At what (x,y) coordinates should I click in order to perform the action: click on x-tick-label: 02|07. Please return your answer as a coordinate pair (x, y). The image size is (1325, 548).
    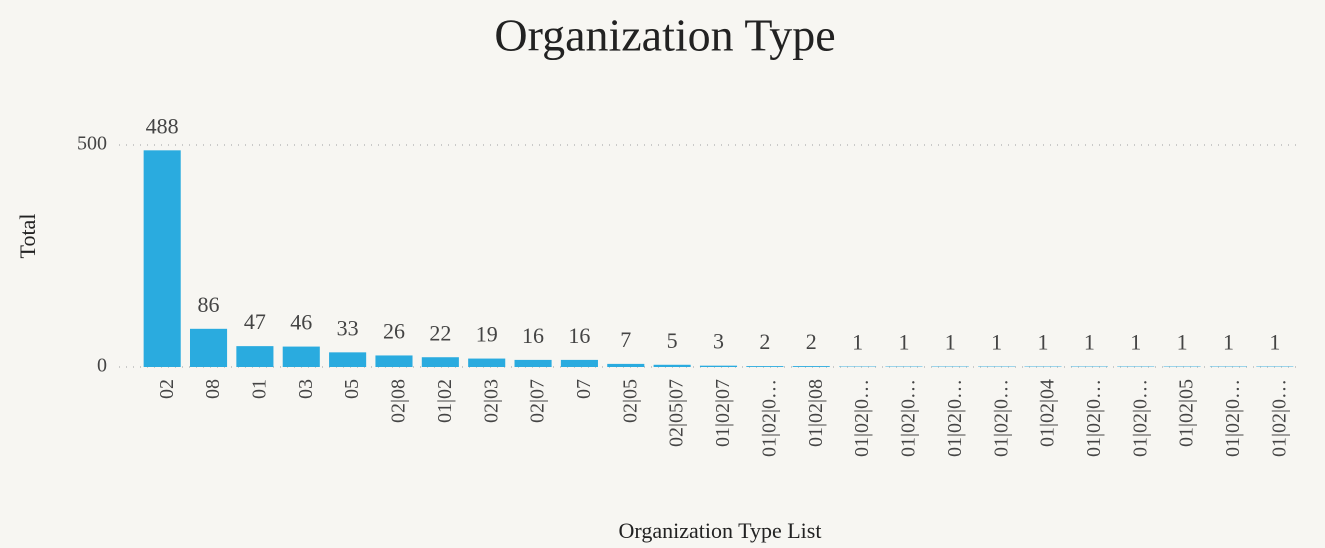
    Looking at the image, I should click on (538, 401).